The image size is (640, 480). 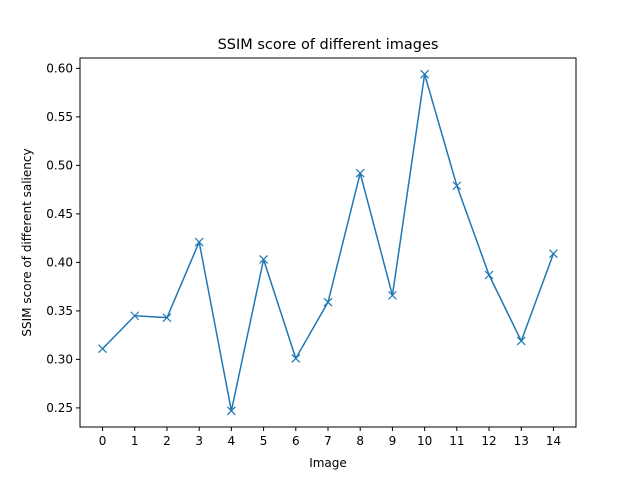 I want to click on x-tick-label: 11, so click(x=456, y=441).